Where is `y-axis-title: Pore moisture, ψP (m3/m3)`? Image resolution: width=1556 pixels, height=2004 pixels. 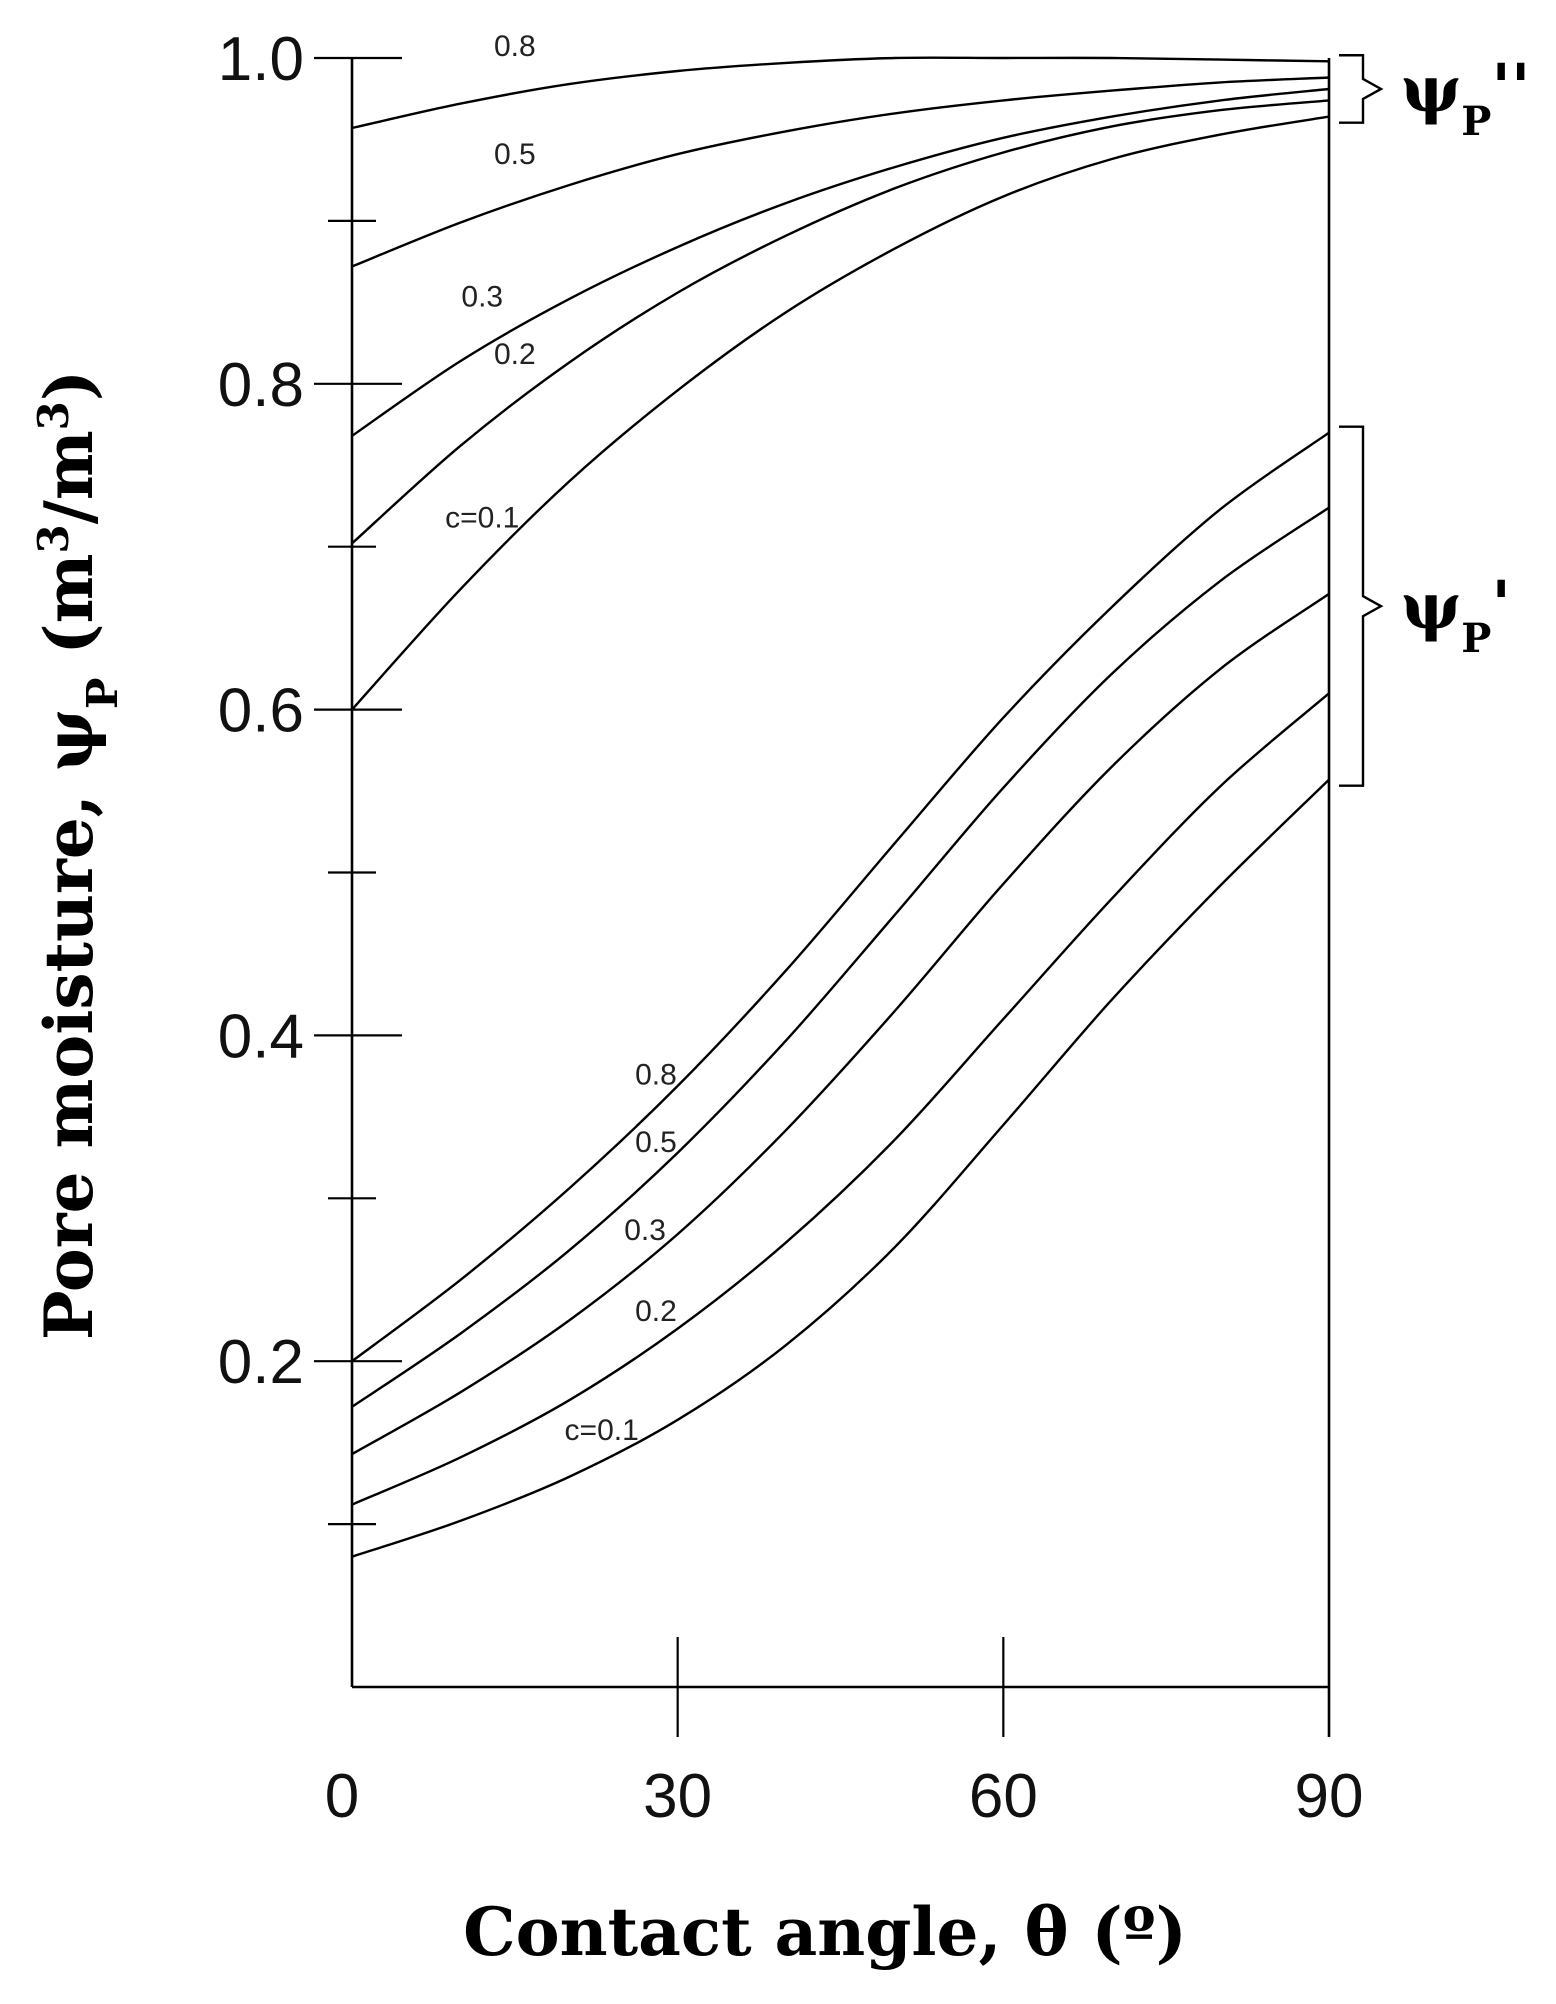
y-axis-title: Pore moisture, ψP (m3/m3) is located at coordinates (78, 855).